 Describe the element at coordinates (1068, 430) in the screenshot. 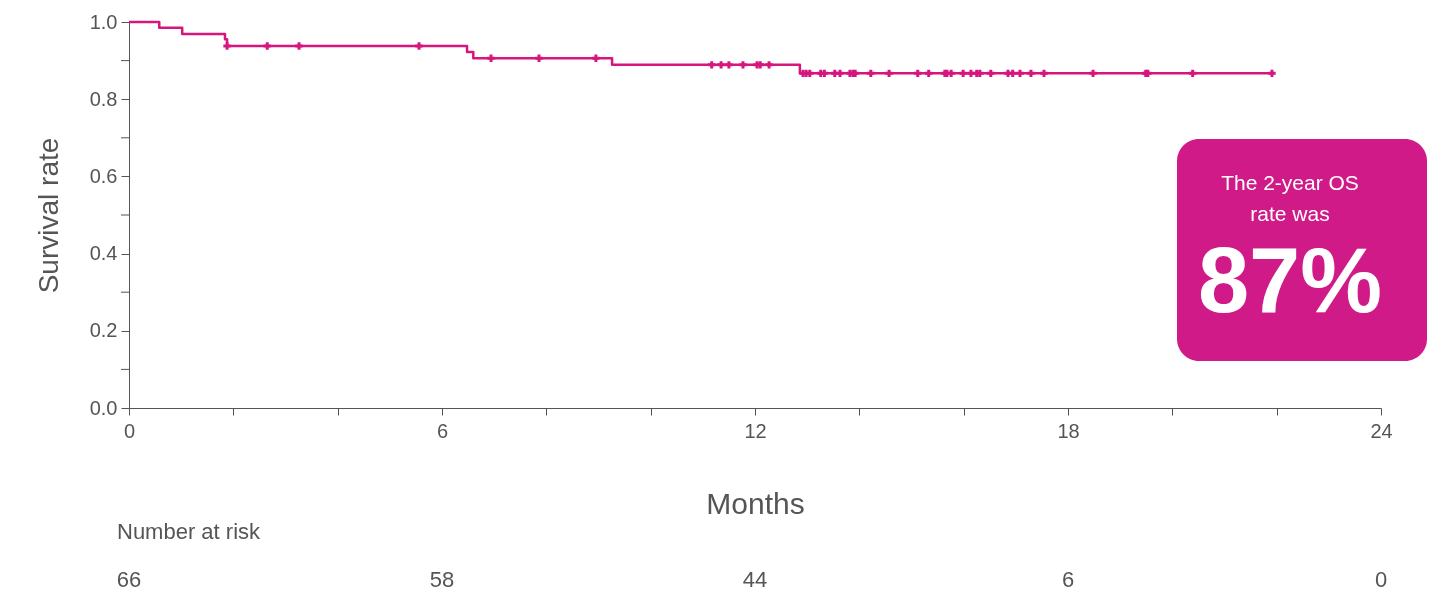

I see `x-tick-label: 18` at that location.